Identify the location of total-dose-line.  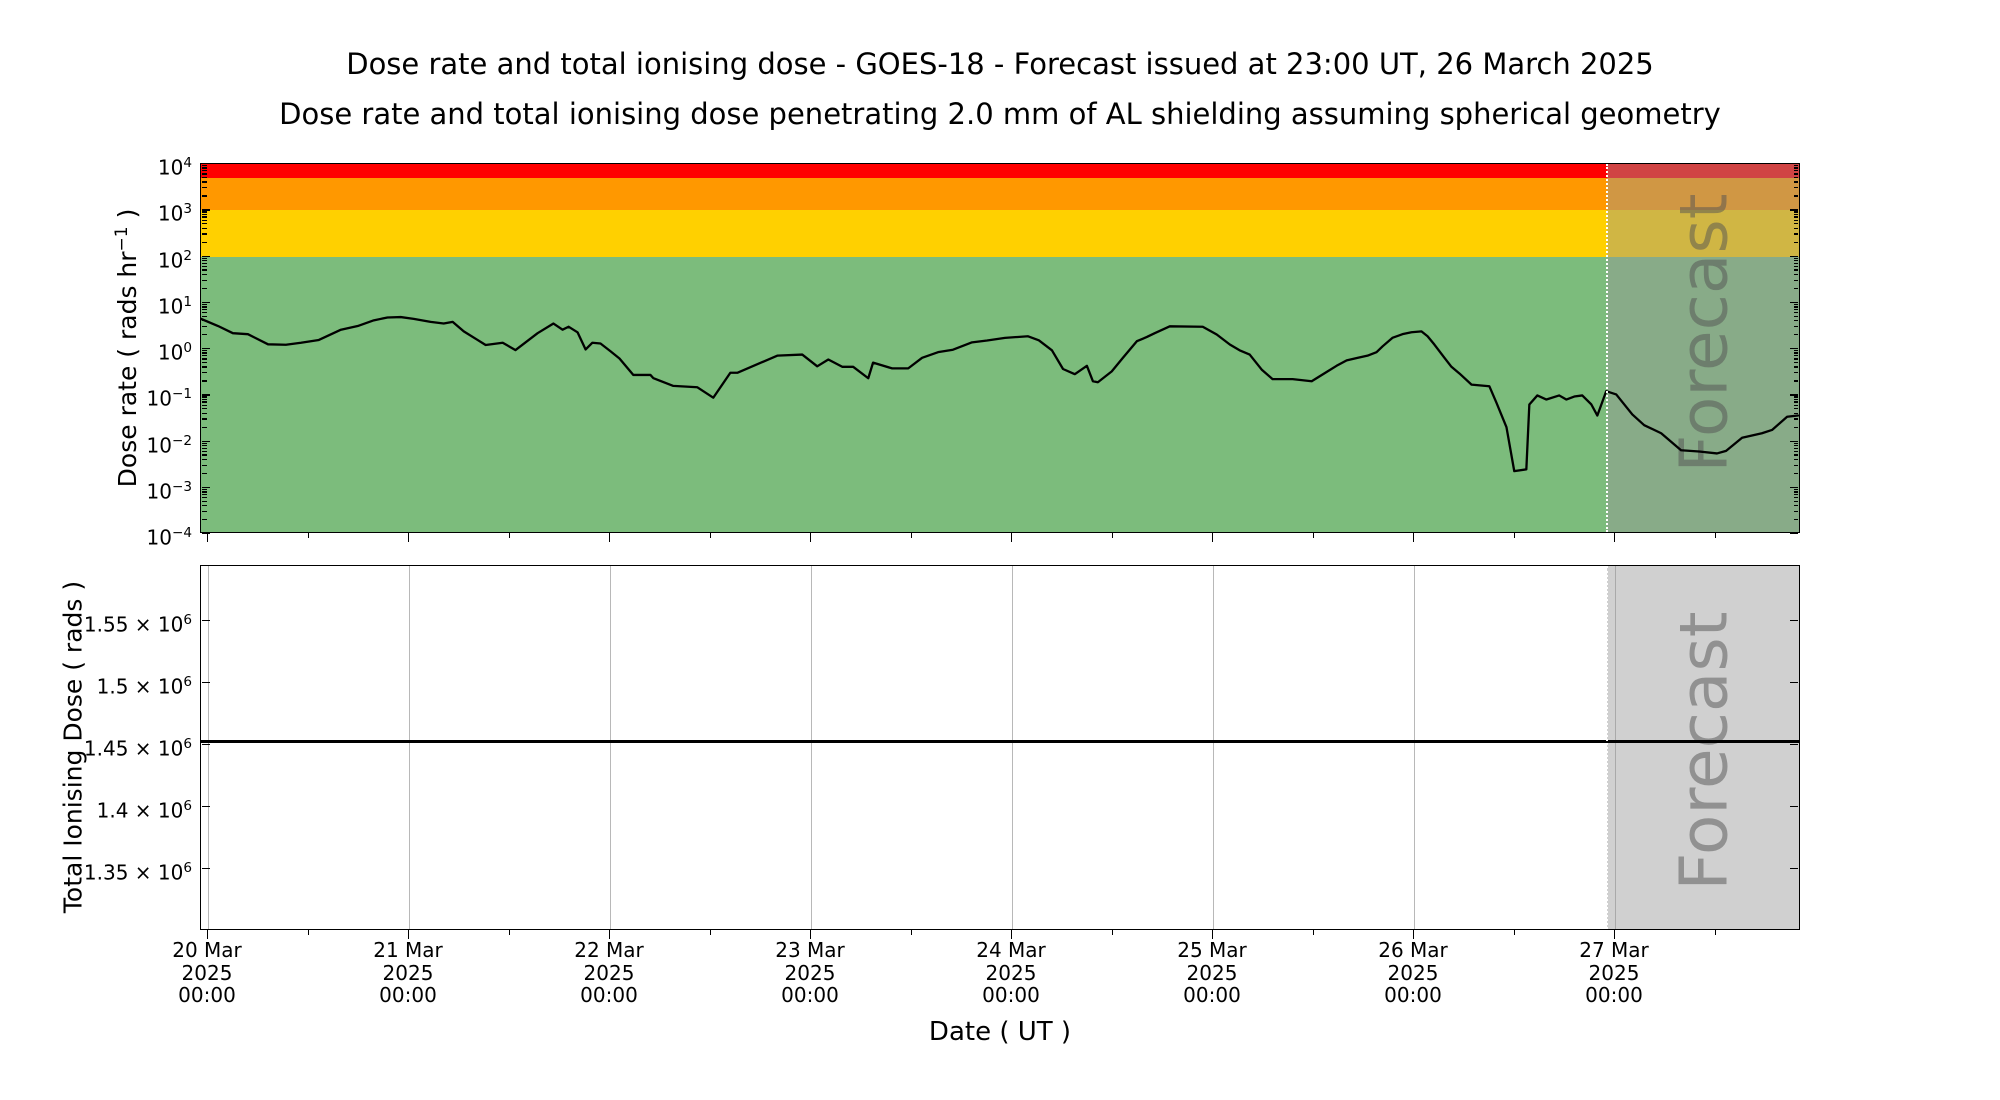
(1000, 741).